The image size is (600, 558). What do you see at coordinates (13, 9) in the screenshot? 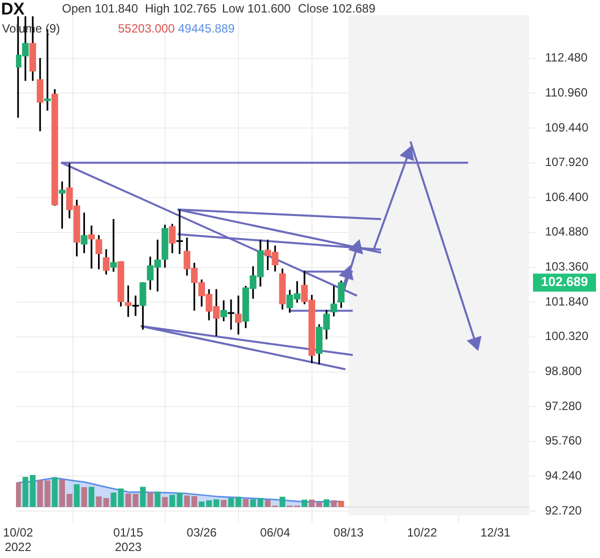
I see `chart-title: DX` at bounding box center [13, 9].